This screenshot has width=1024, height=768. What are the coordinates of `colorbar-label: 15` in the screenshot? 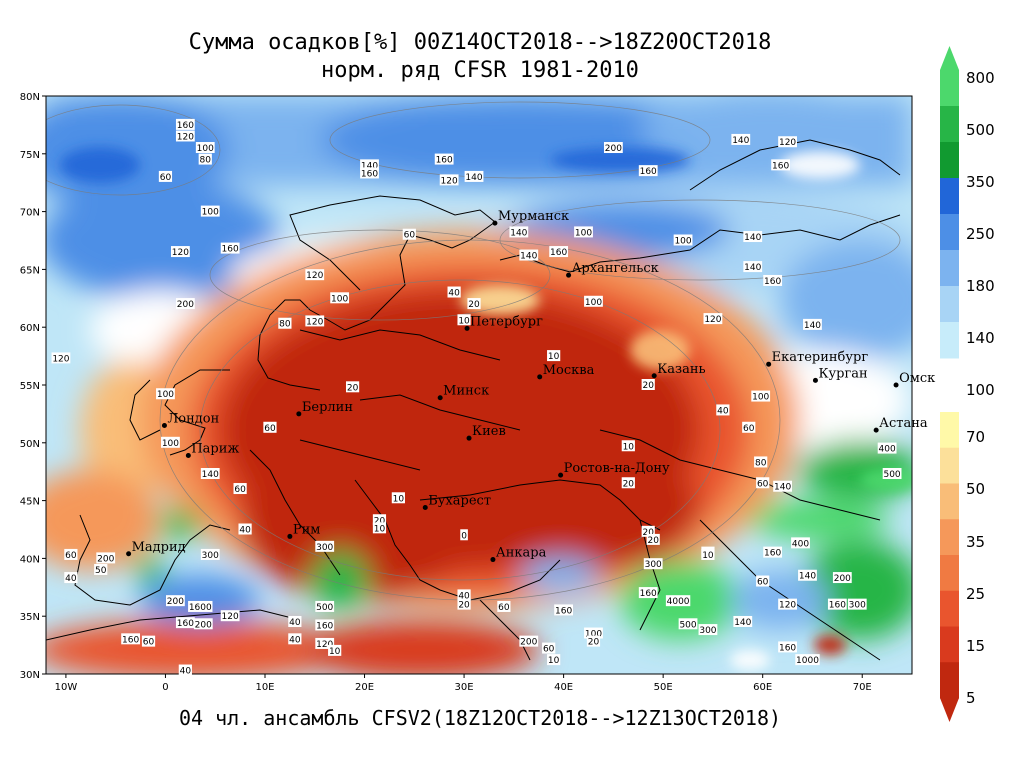 It's located at (975, 646).